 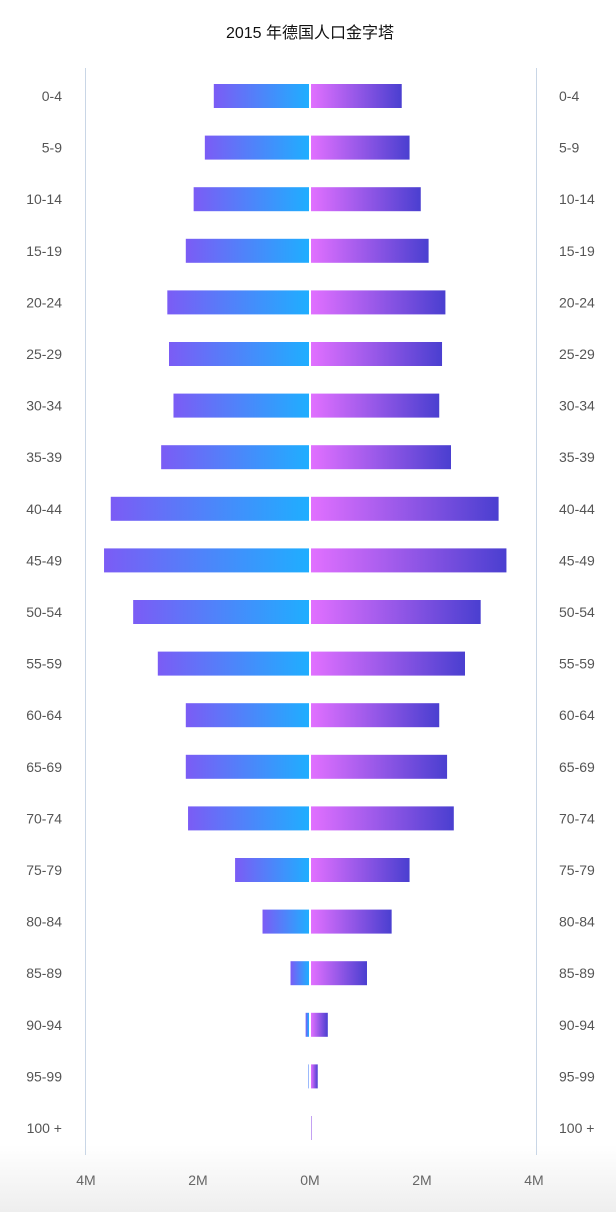 I want to click on category-label-right: 10-14, so click(x=577, y=199).